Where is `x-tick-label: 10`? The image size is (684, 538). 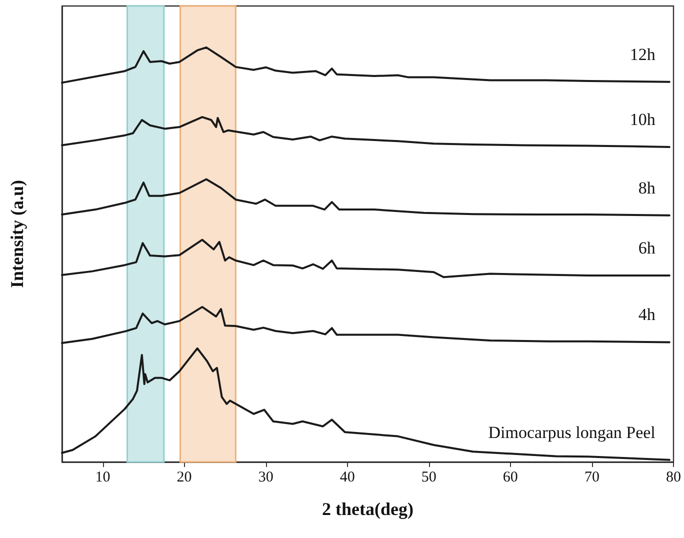 x-tick-label: 10 is located at coordinates (102, 478).